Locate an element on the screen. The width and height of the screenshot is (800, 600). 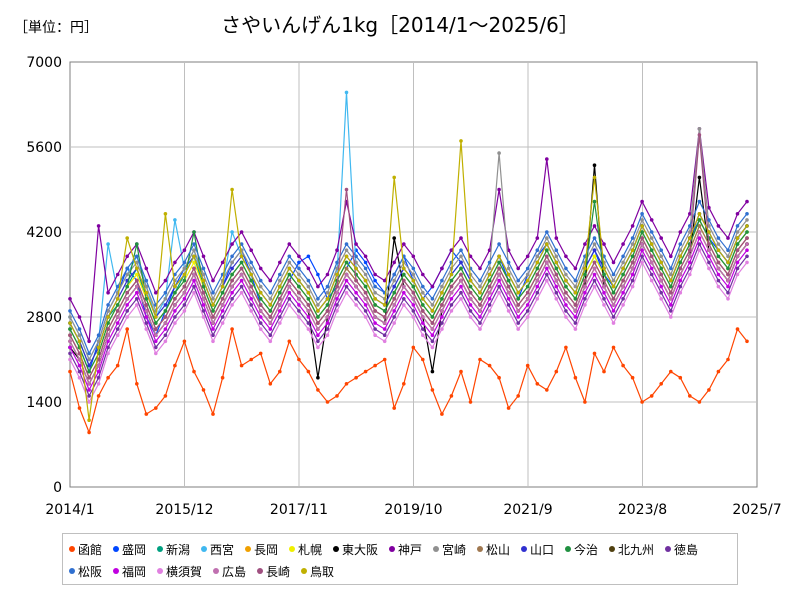
legend-label: 盛岡 is located at coordinates (134, 549).